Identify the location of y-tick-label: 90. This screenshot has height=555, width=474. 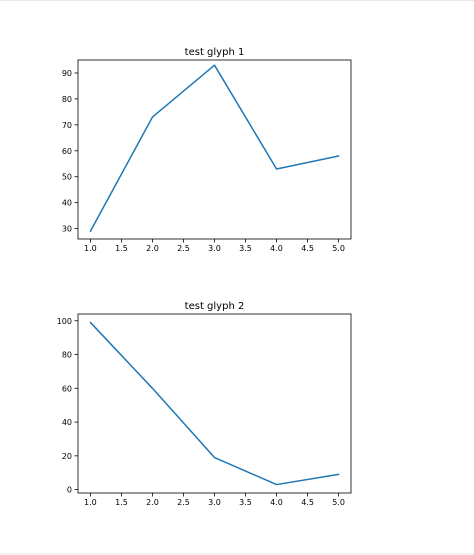
(67, 73).